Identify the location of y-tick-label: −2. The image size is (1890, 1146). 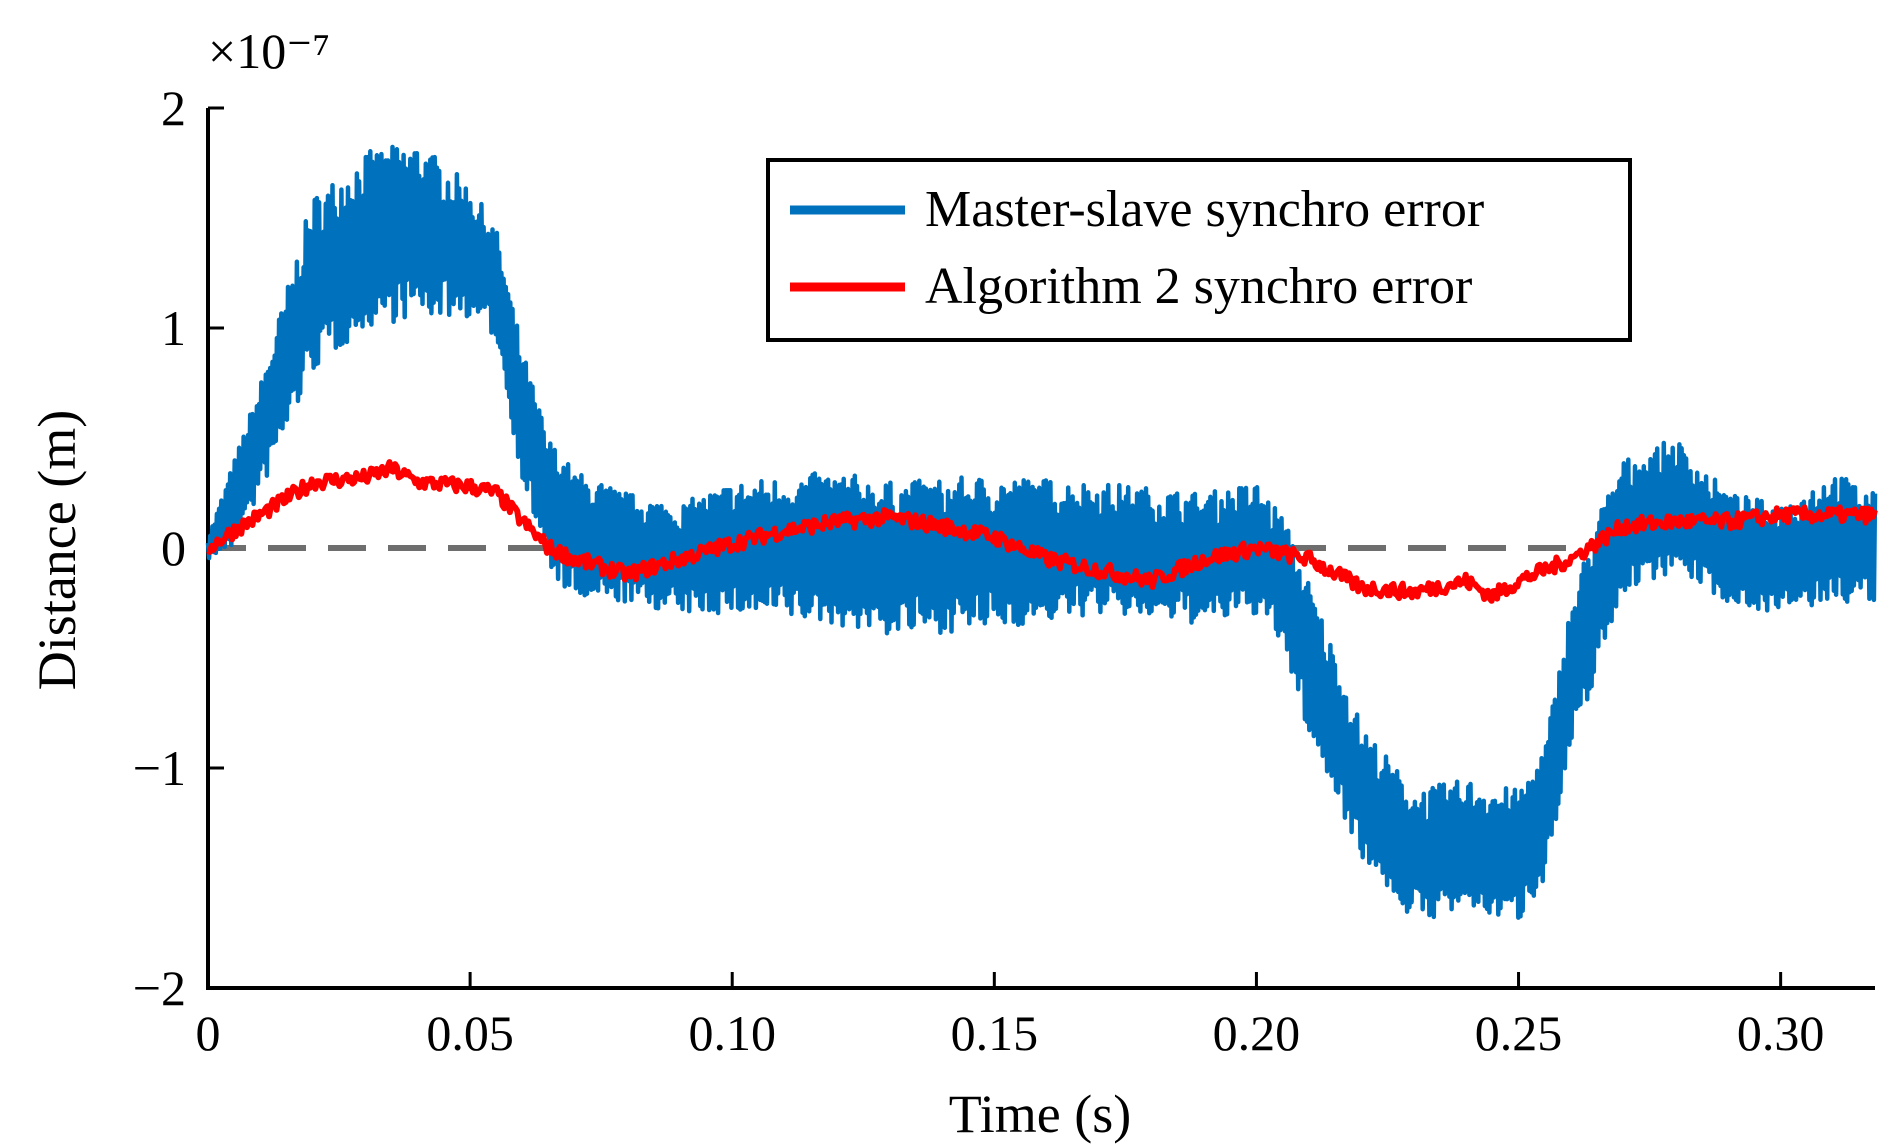
(159, 988).